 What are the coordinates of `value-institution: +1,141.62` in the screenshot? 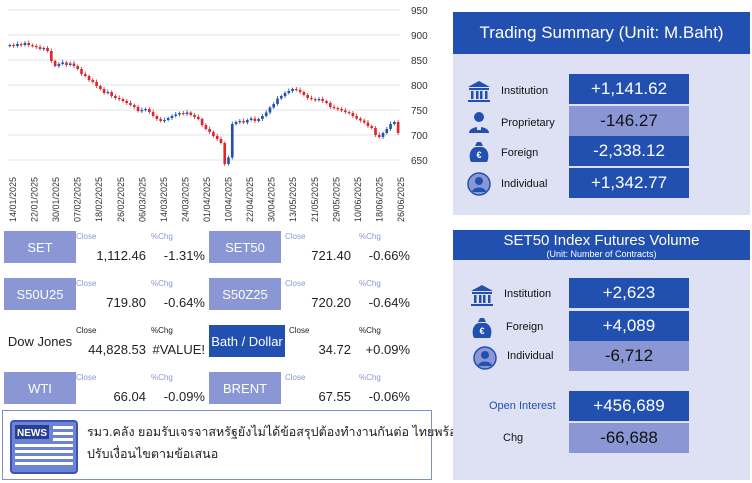 It's located at (629, 89).